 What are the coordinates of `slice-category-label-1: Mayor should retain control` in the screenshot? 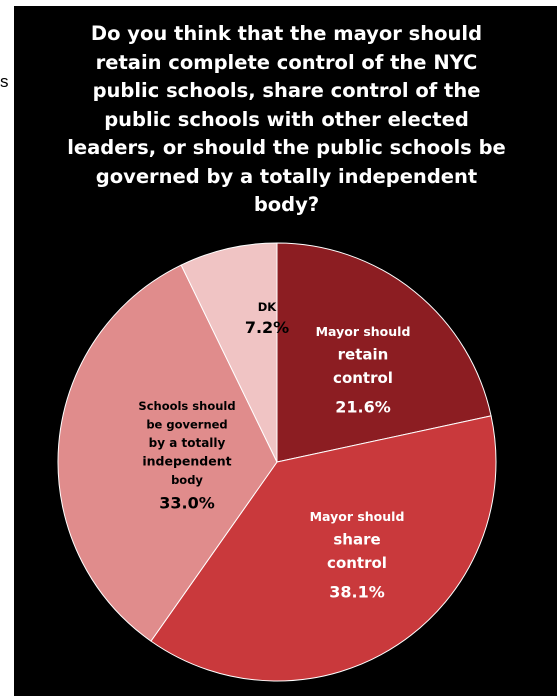 It's located at (363, 355).